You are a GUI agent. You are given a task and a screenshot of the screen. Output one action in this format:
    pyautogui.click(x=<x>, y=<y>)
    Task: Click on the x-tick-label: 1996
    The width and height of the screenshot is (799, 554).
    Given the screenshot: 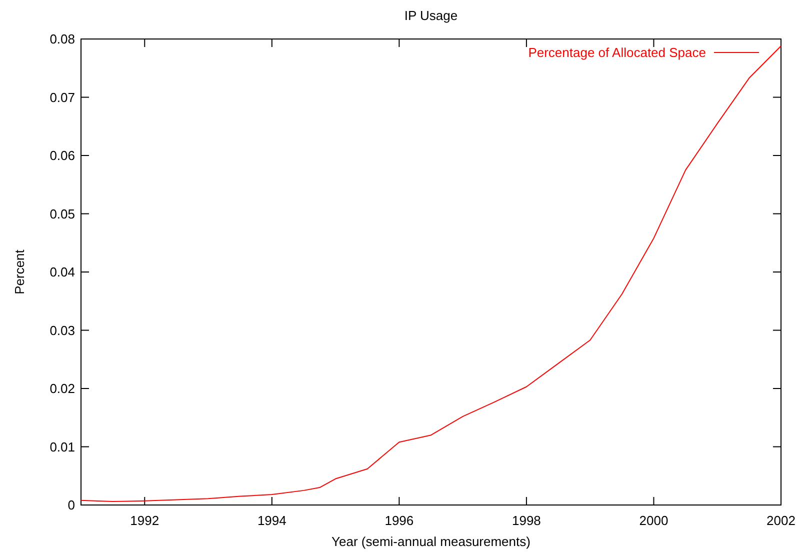 What is the action you would take?
    pyautogui.click(x=399, y=520)
    